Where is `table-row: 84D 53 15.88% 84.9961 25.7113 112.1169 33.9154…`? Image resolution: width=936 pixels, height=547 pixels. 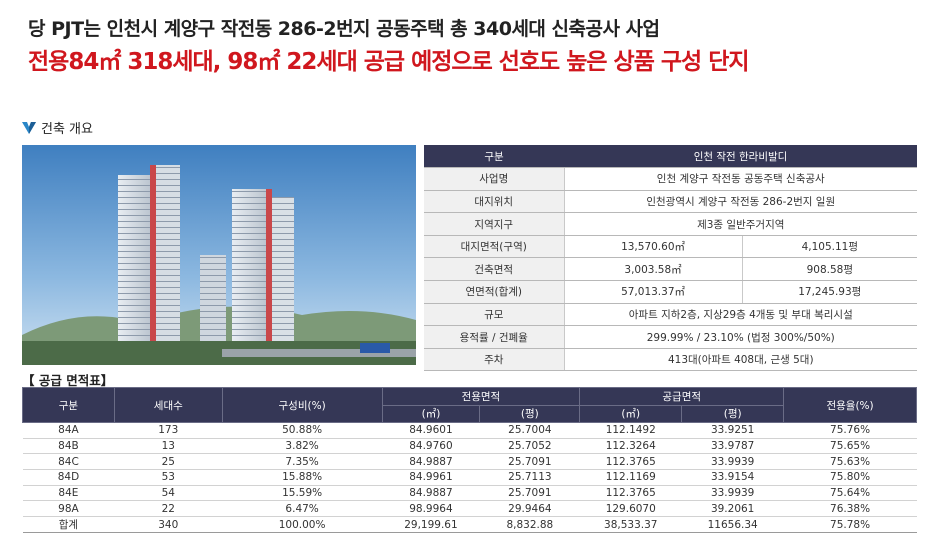 table-row: 84D 53 15.88% 84.9961 25.7113 112.1169 33.9154… is located at coordinates (469, 477).